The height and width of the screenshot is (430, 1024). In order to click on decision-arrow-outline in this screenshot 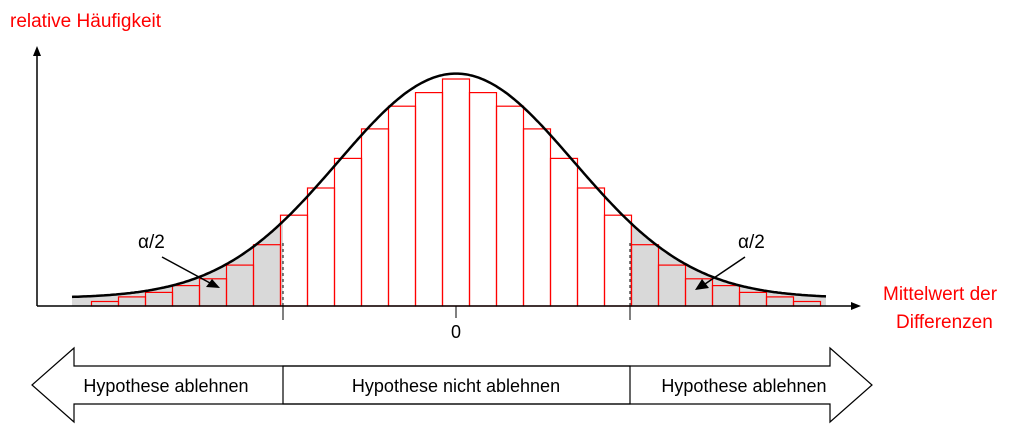, I will do `click(452, 385)`.